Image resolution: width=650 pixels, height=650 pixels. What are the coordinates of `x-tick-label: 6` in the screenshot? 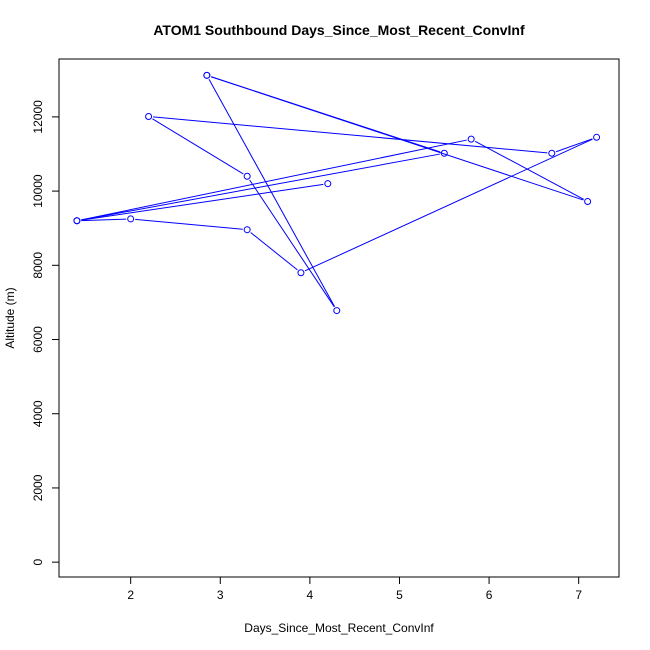 It's located at (489, 595).